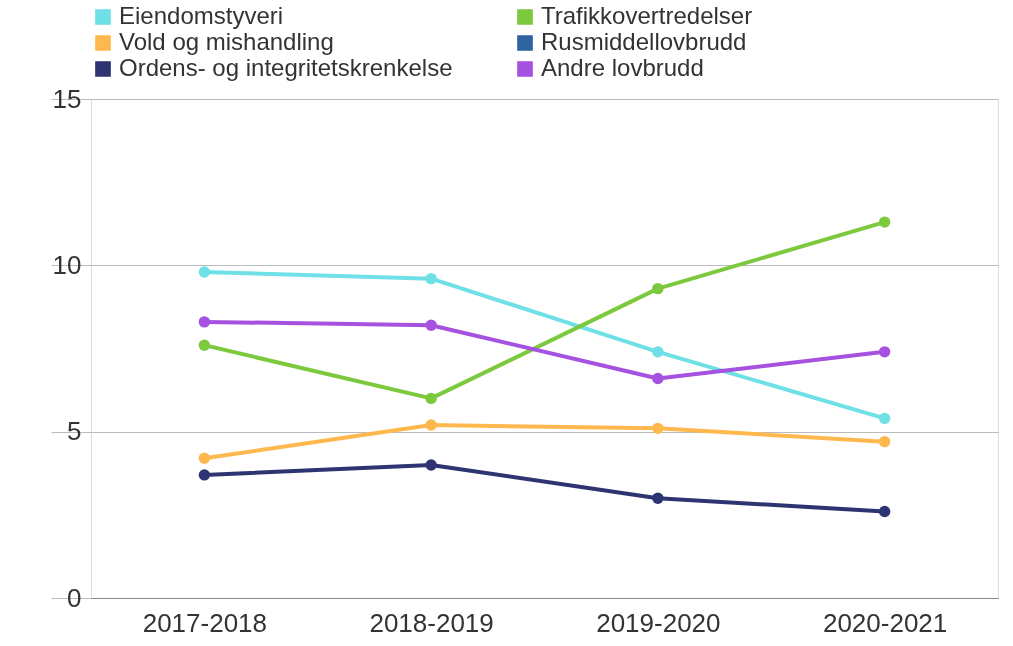  I want to click on legend-label: Eiendomstyveri, so click(201, 15).